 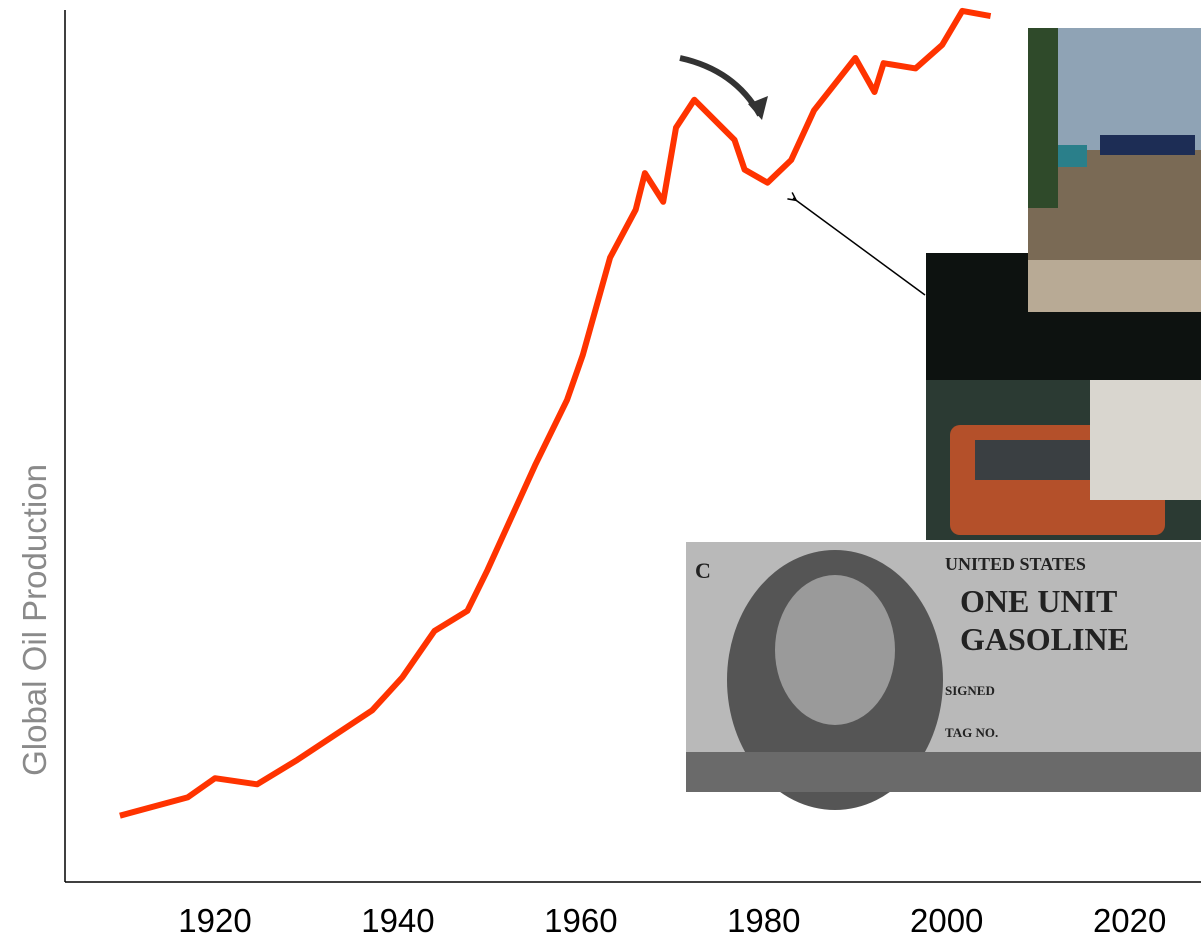 I want to click on x-tick-label: 2020, so click(x=1129, y=920).